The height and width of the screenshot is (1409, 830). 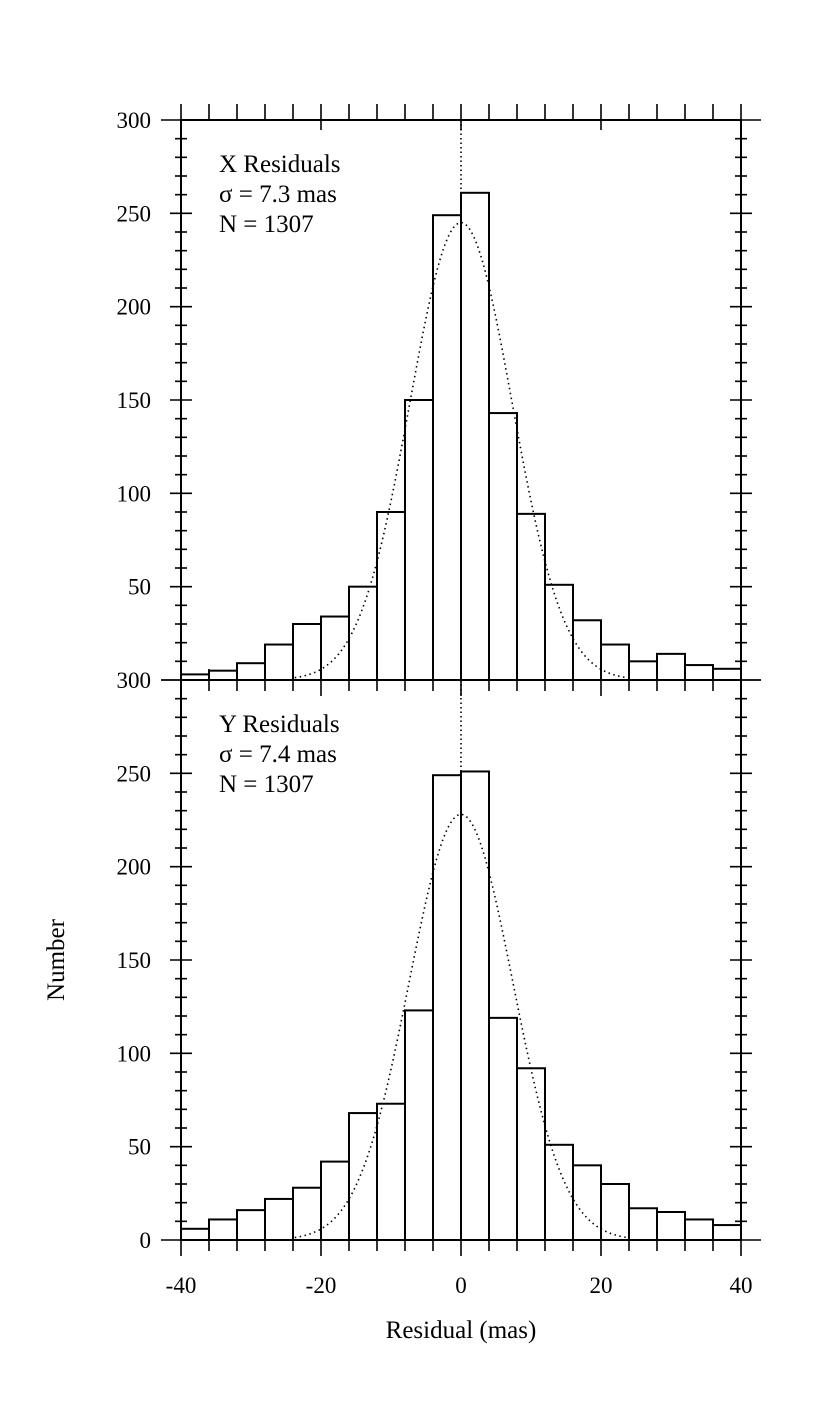 I want to click on bottom-panel-y-tick-label: 100, so click(x=134, y=1053).